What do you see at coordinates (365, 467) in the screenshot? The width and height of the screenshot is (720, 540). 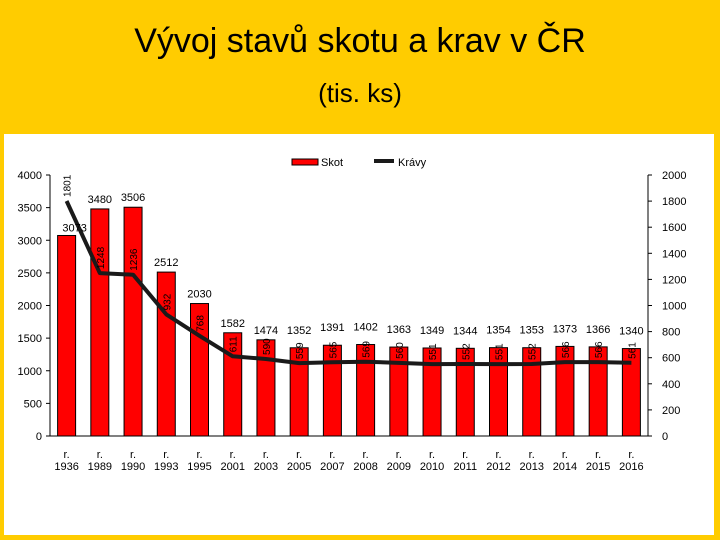 I see `x-label-year: 2008` at bounding box center [365, 467].